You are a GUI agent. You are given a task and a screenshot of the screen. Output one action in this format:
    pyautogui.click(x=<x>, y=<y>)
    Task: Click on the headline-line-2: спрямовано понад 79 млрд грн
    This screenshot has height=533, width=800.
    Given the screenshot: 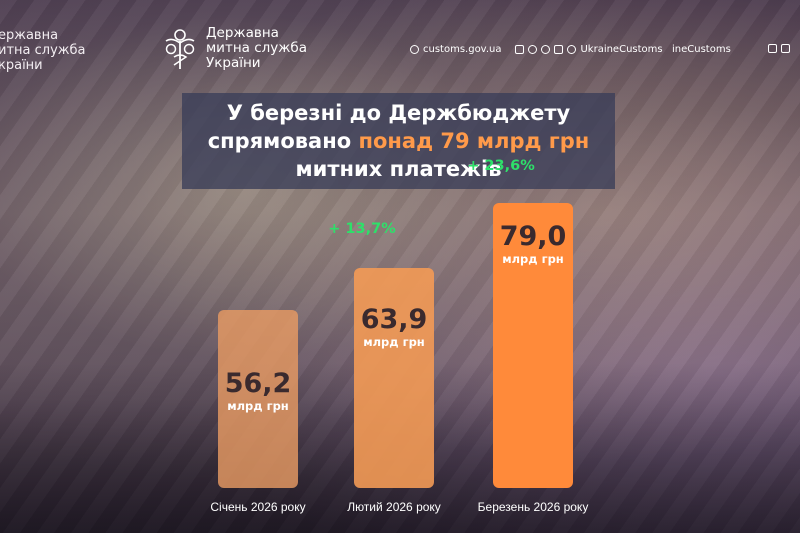 What is the action you would take?
    pyautogui.click(x=398, y=141)
    